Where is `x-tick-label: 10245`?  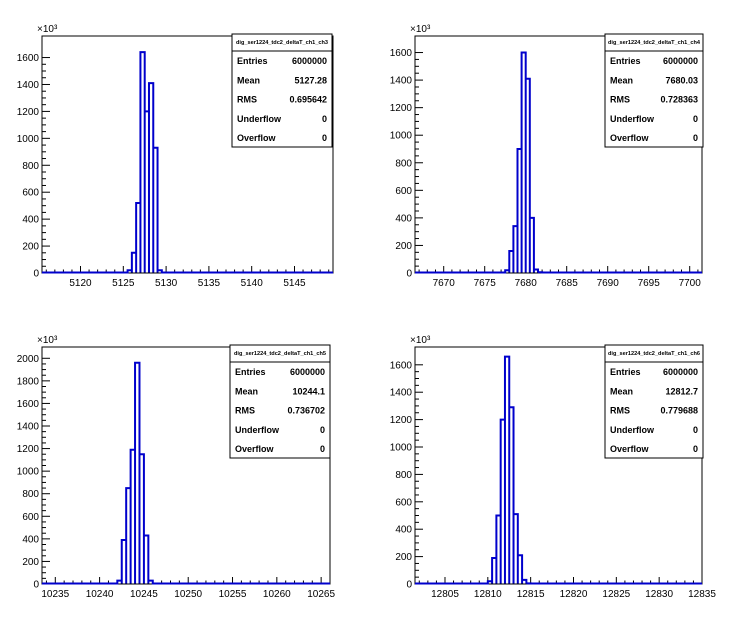
x-tick-label: 10245 is located at coordinates (144, 594).